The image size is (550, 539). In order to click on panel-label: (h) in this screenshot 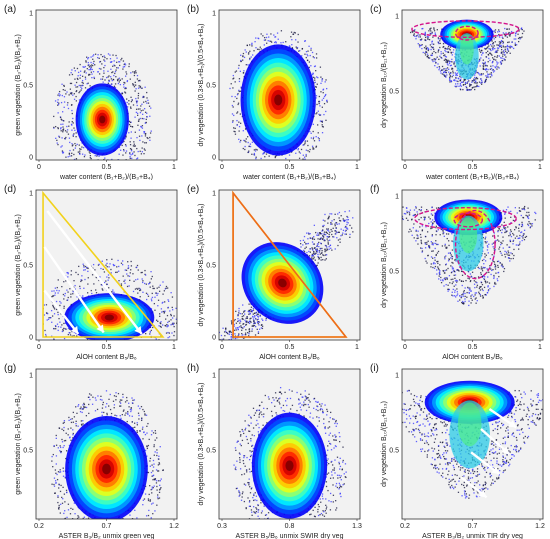, I will do `click(193, 368)`.